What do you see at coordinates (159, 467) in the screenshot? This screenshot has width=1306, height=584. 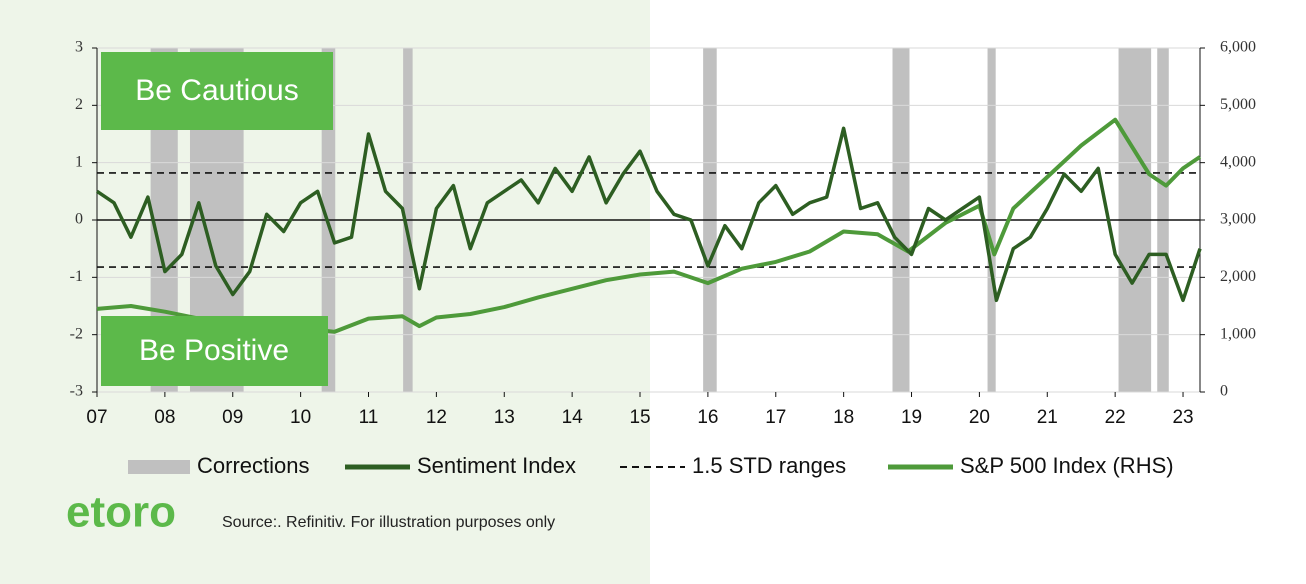 I see `legend-swatch` at bounding box center [159, 467].